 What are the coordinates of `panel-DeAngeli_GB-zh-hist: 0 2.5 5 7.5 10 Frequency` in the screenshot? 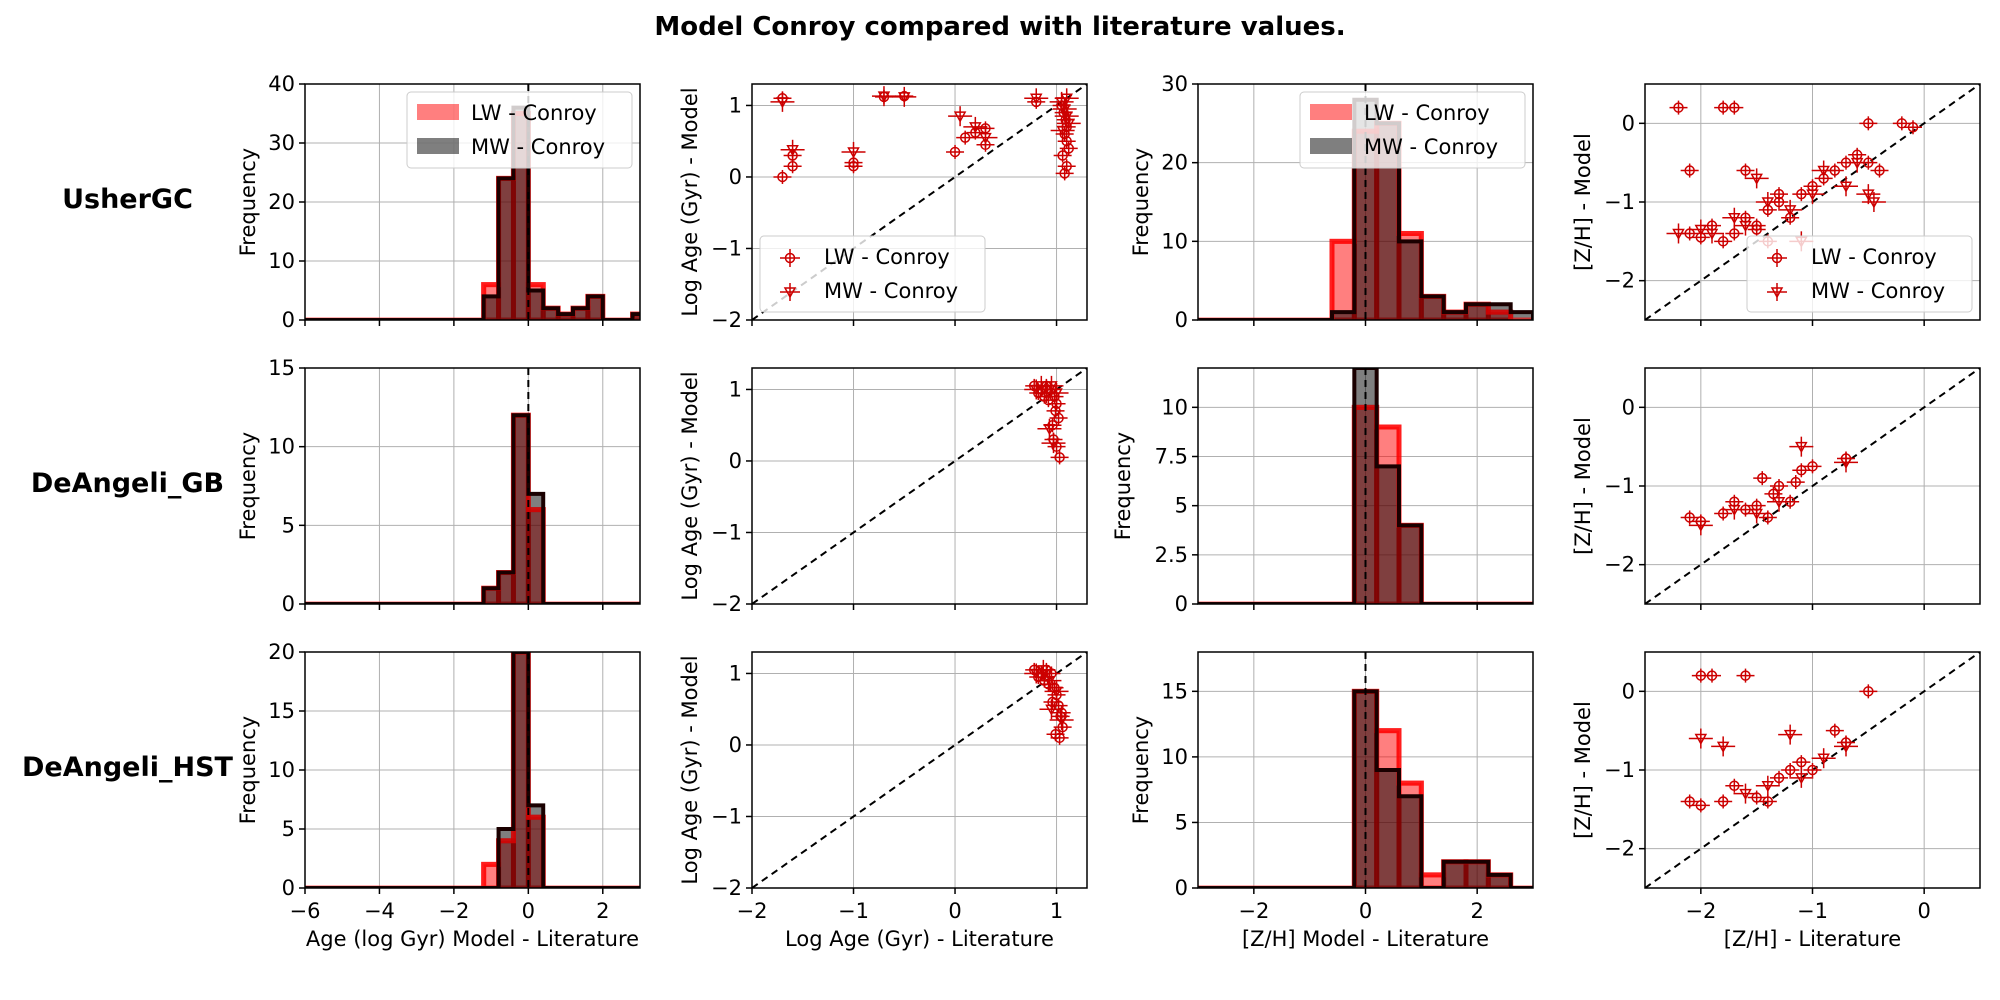 It's located at (1322, 491).